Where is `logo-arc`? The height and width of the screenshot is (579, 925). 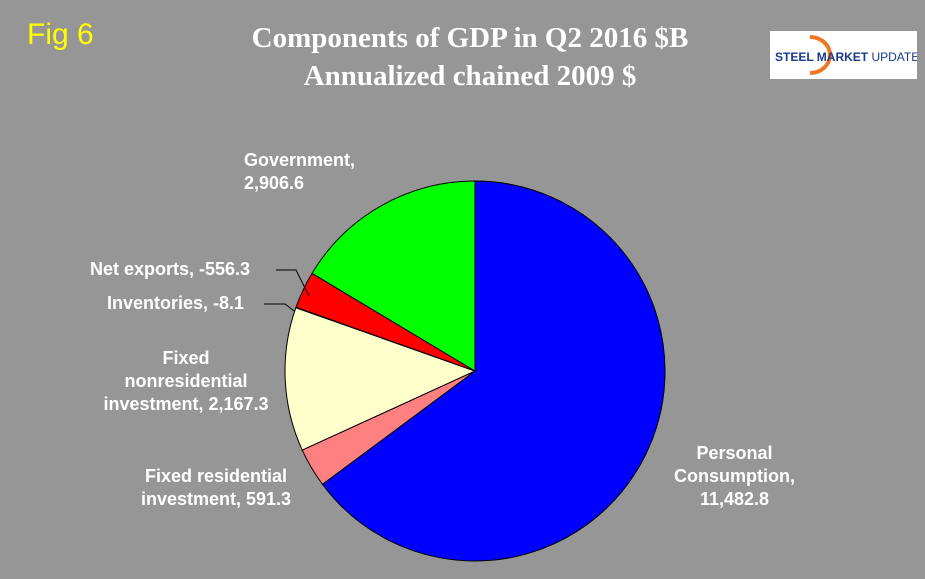
logo-arc is located at coordinates (820, 55).